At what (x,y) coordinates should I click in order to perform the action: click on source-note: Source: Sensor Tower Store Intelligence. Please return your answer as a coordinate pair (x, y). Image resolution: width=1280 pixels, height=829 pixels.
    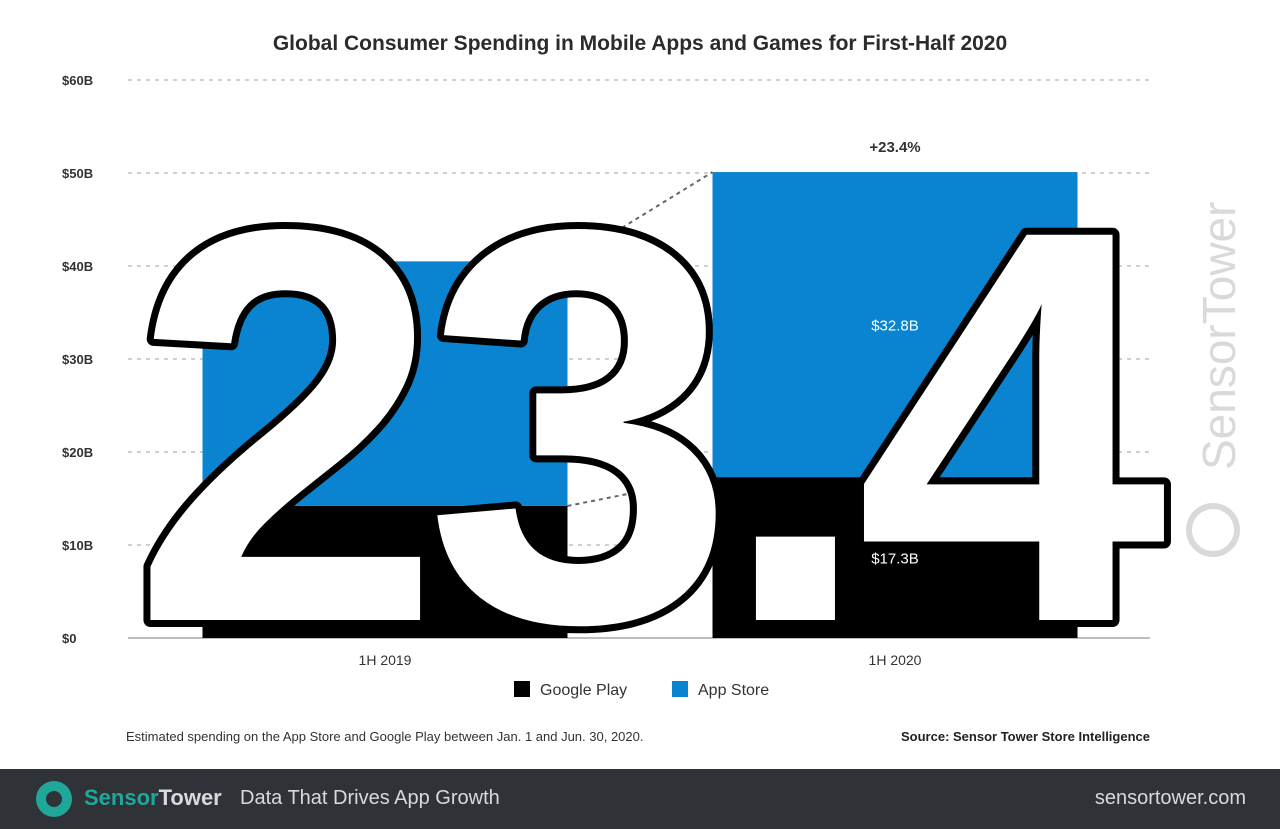
    Looking at the image, I should click on (1025, 736).